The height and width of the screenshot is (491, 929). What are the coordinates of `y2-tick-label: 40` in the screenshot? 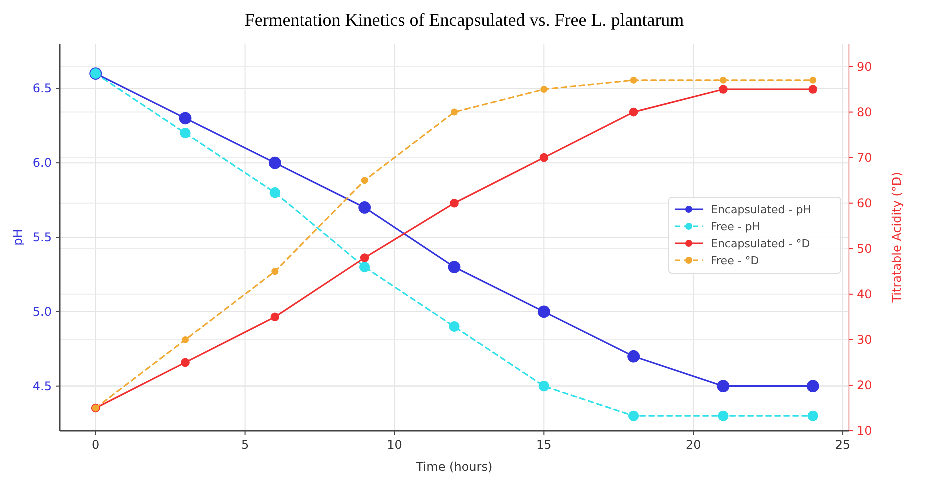 It's located at (864, 294).